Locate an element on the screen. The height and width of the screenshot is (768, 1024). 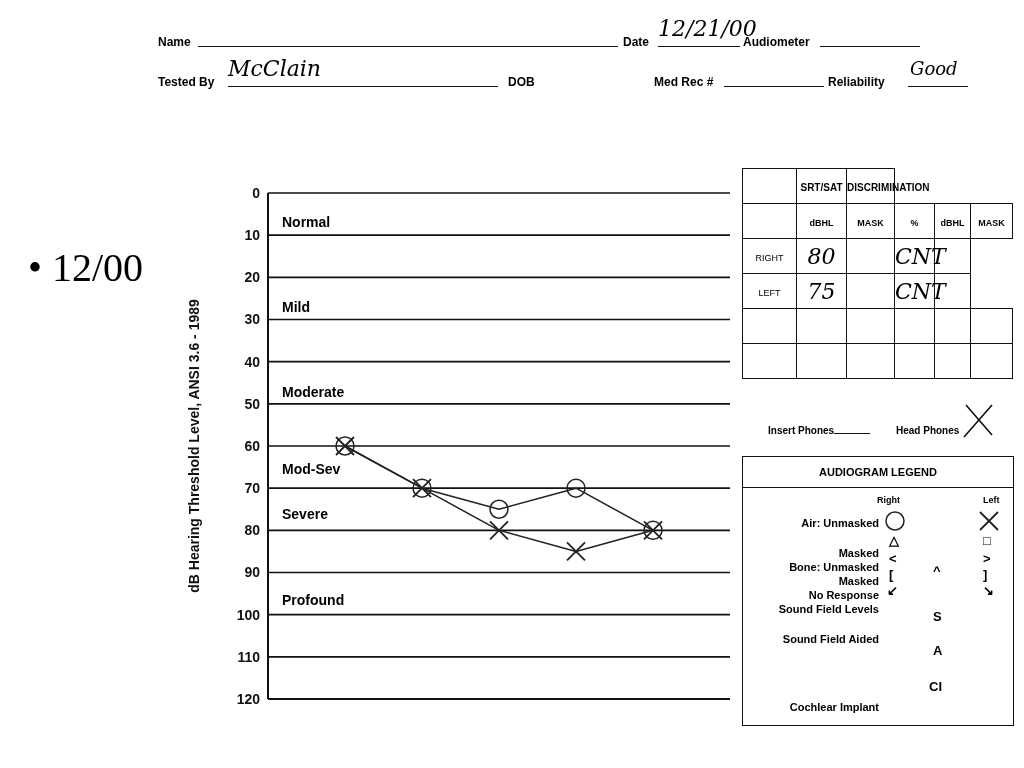
y-tick-label: 100 is located at coordinates (248, 614).